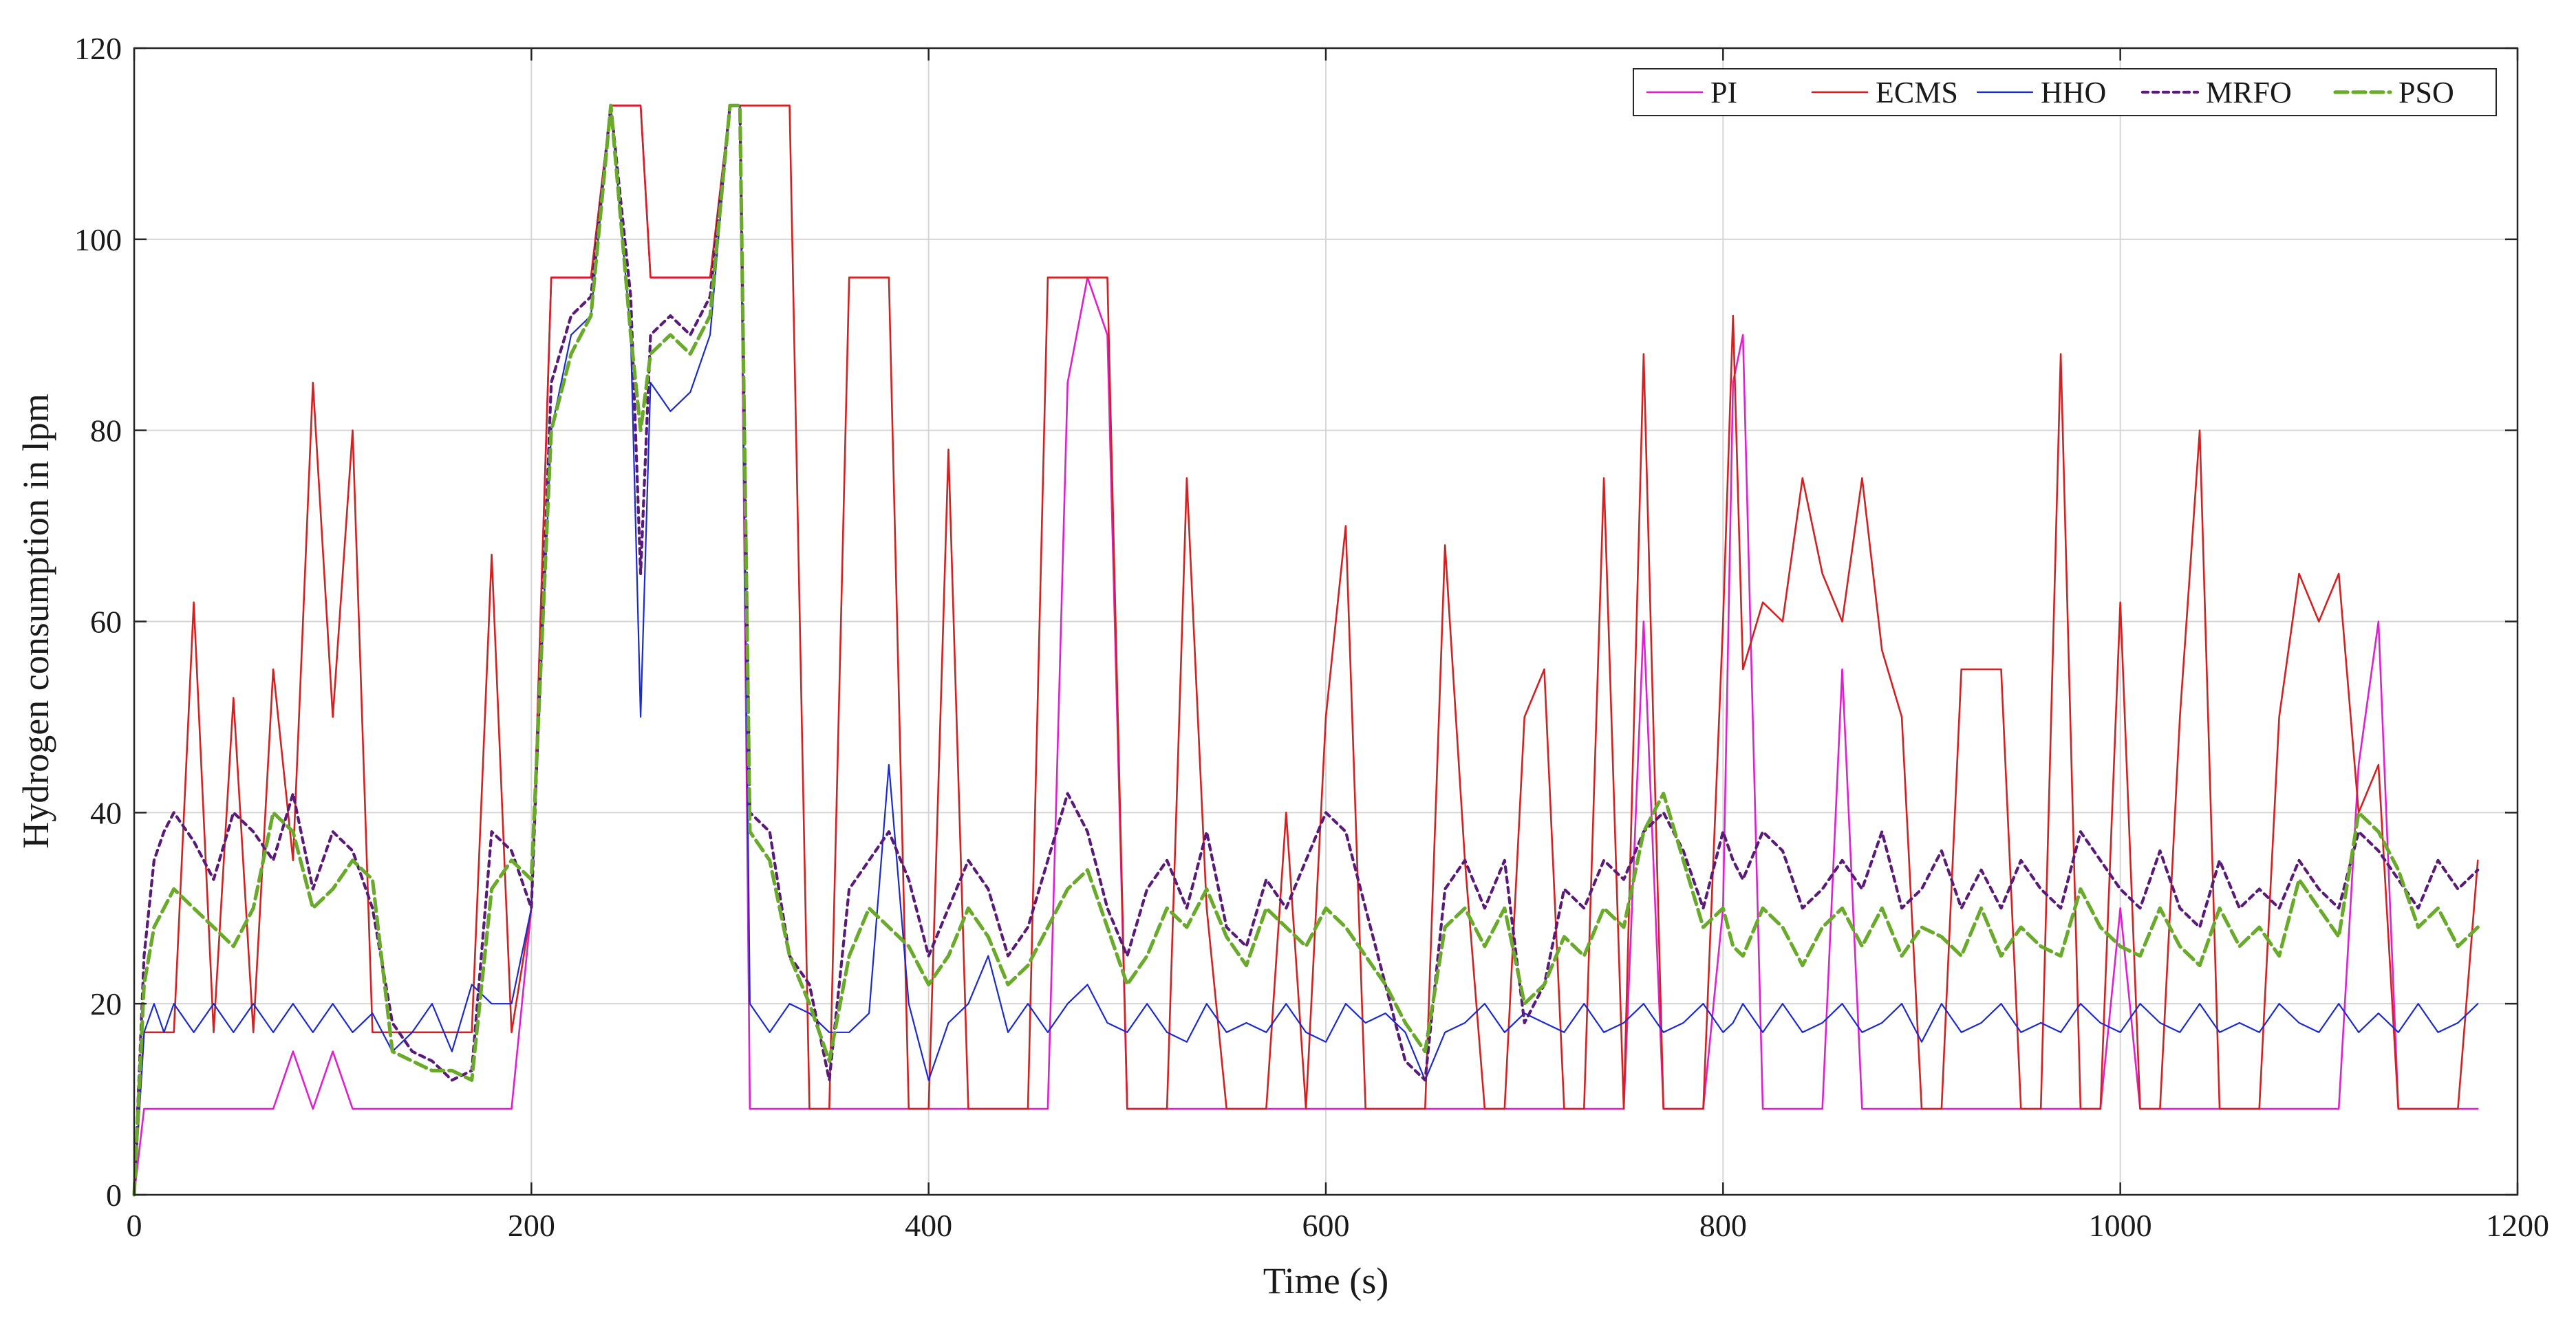 Image resolution: width=2576 pixels, height=1320 pixels. What do you see at coordinates (35, 620) in the screenshot?
I see `y-axis-title: Hydrogen consumption in lpm` at bounding box center [35, 620].